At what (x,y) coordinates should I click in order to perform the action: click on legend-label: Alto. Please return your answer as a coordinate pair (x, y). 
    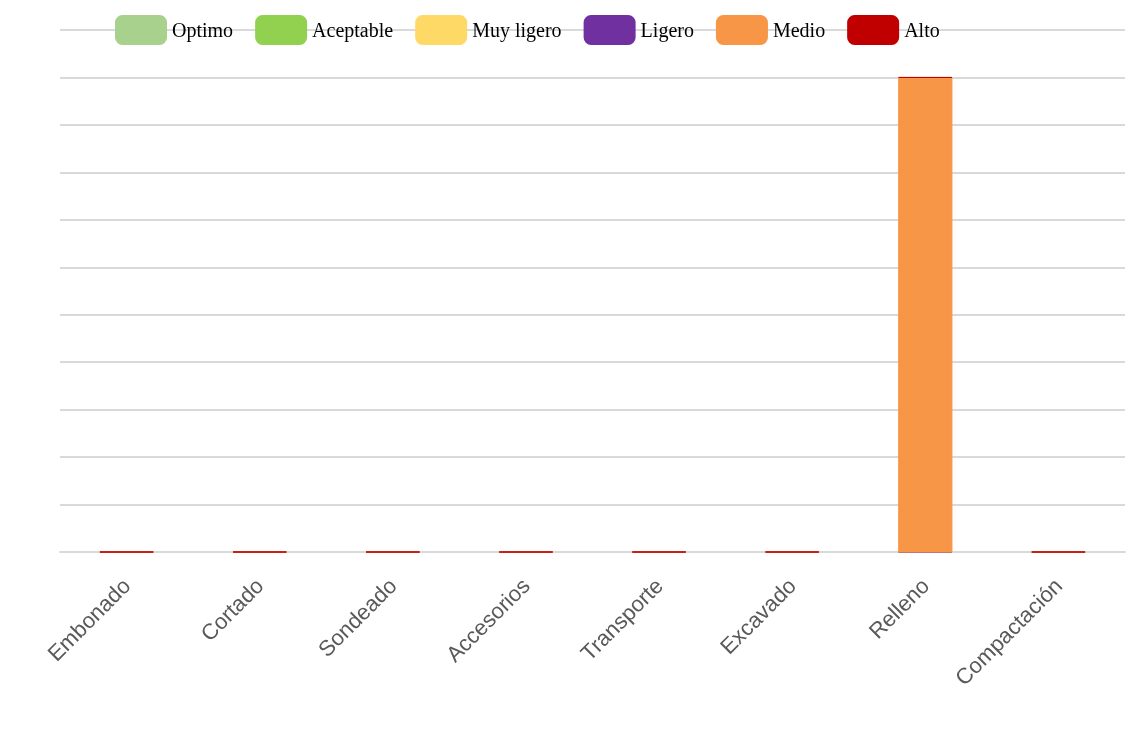
    Looking at the image, I should click on (922, 30).